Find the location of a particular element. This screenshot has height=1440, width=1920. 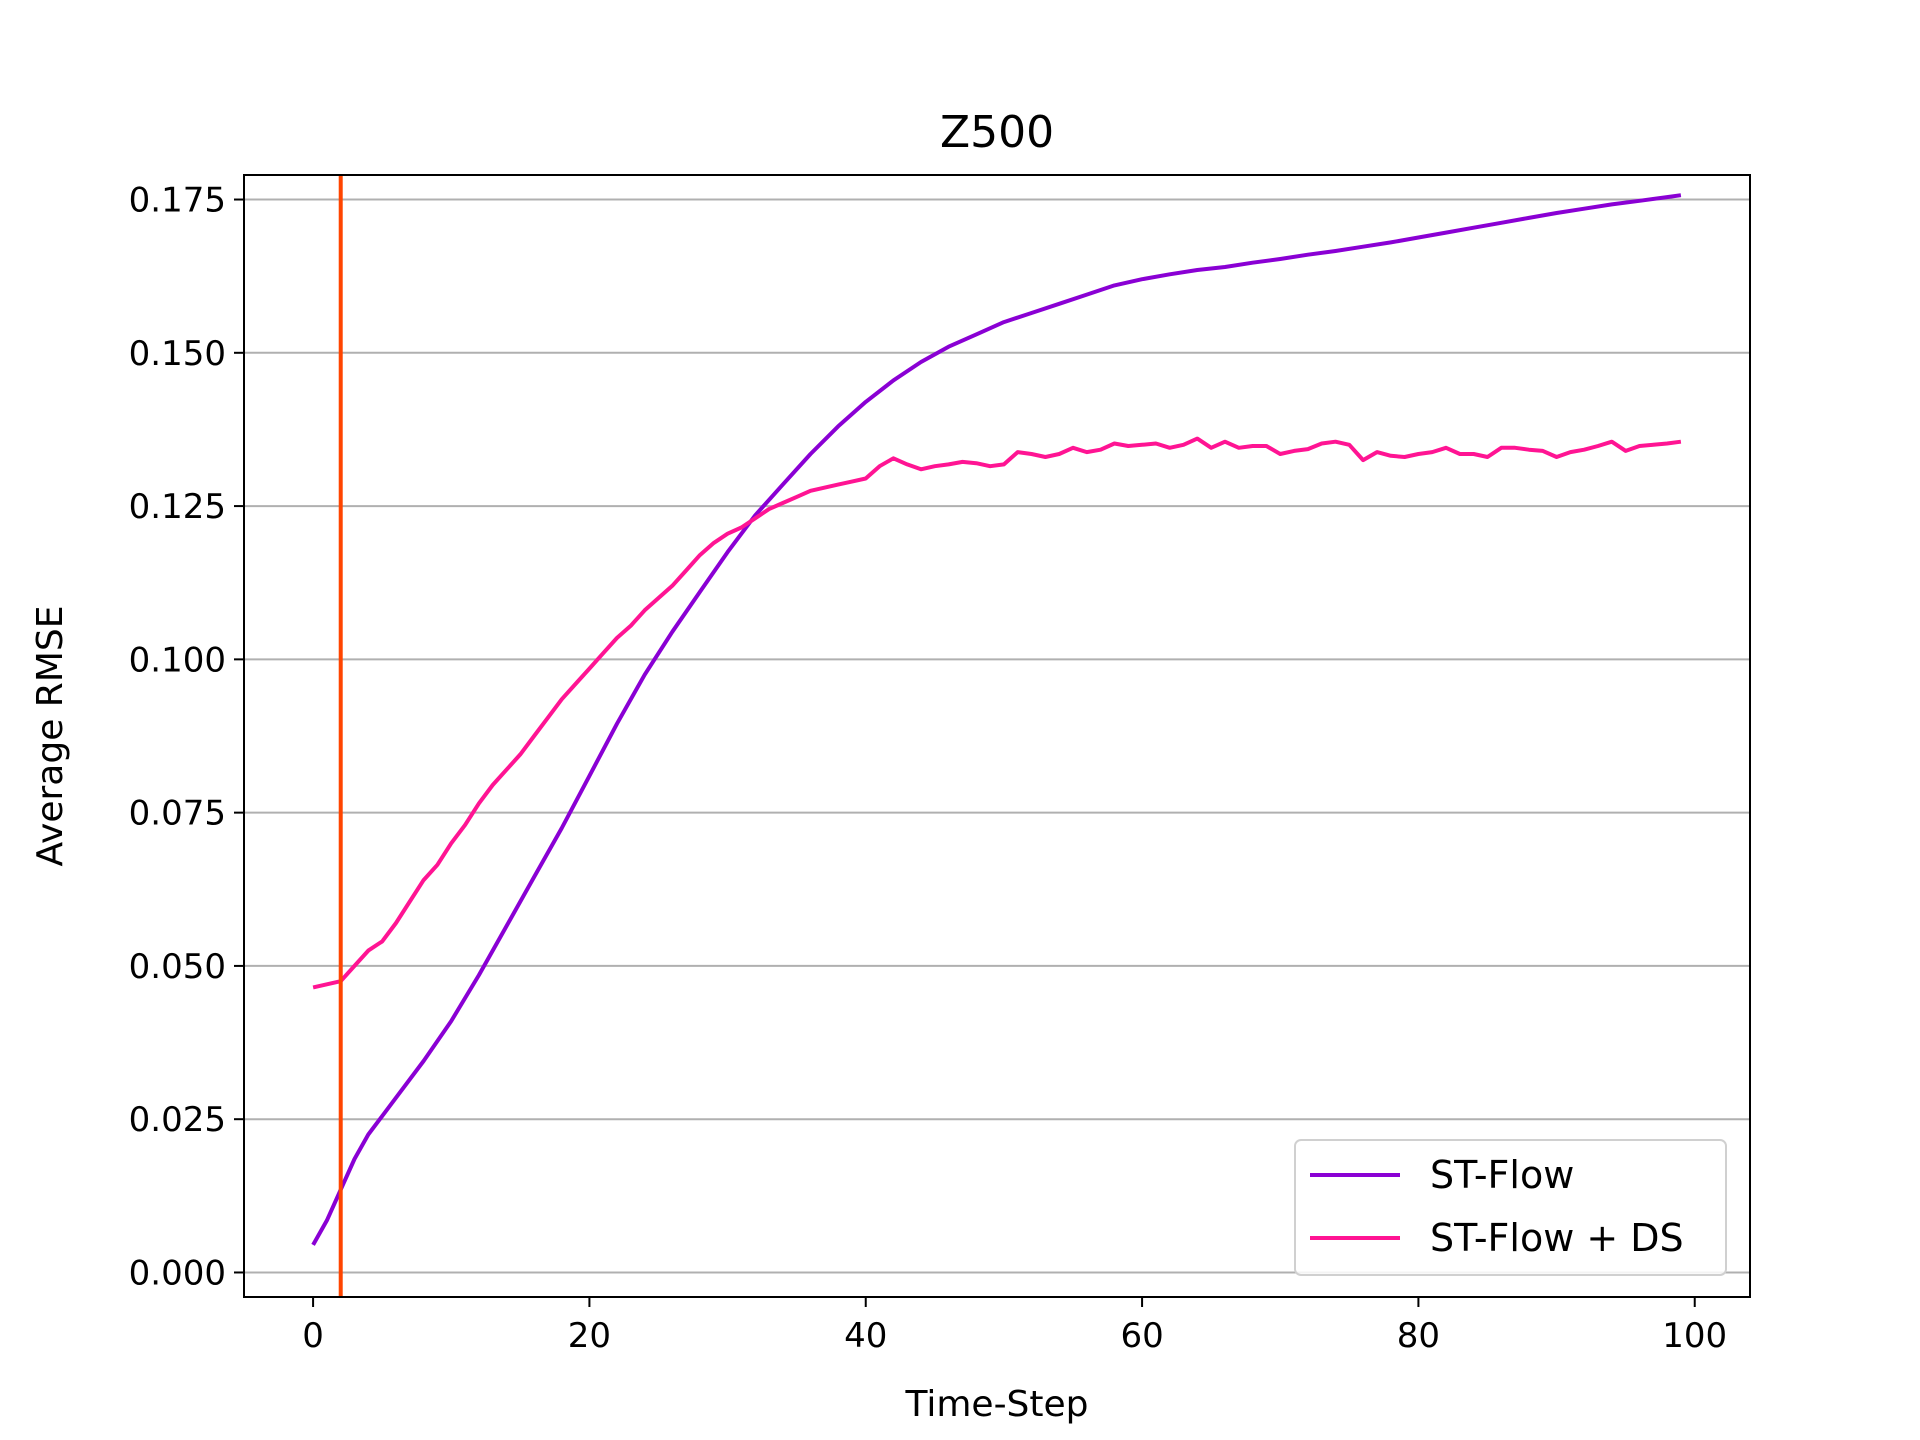

chart-title: Z500 is located at coordinates (997, 132).